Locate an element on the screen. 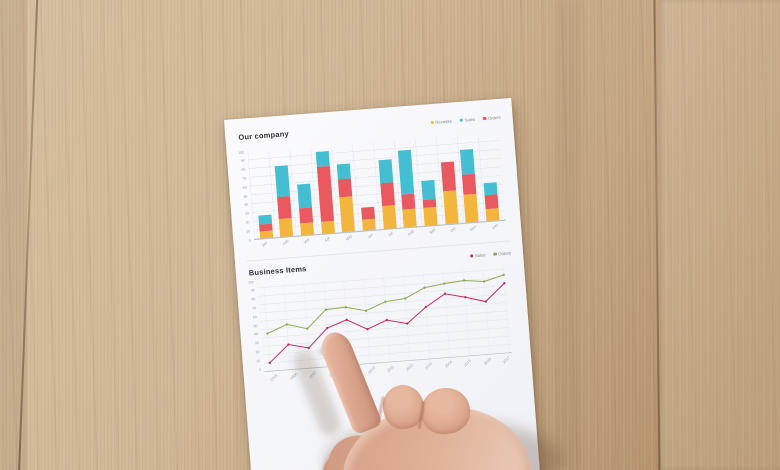  x-tick-label: 2011 is located at coordinates (390, 369).